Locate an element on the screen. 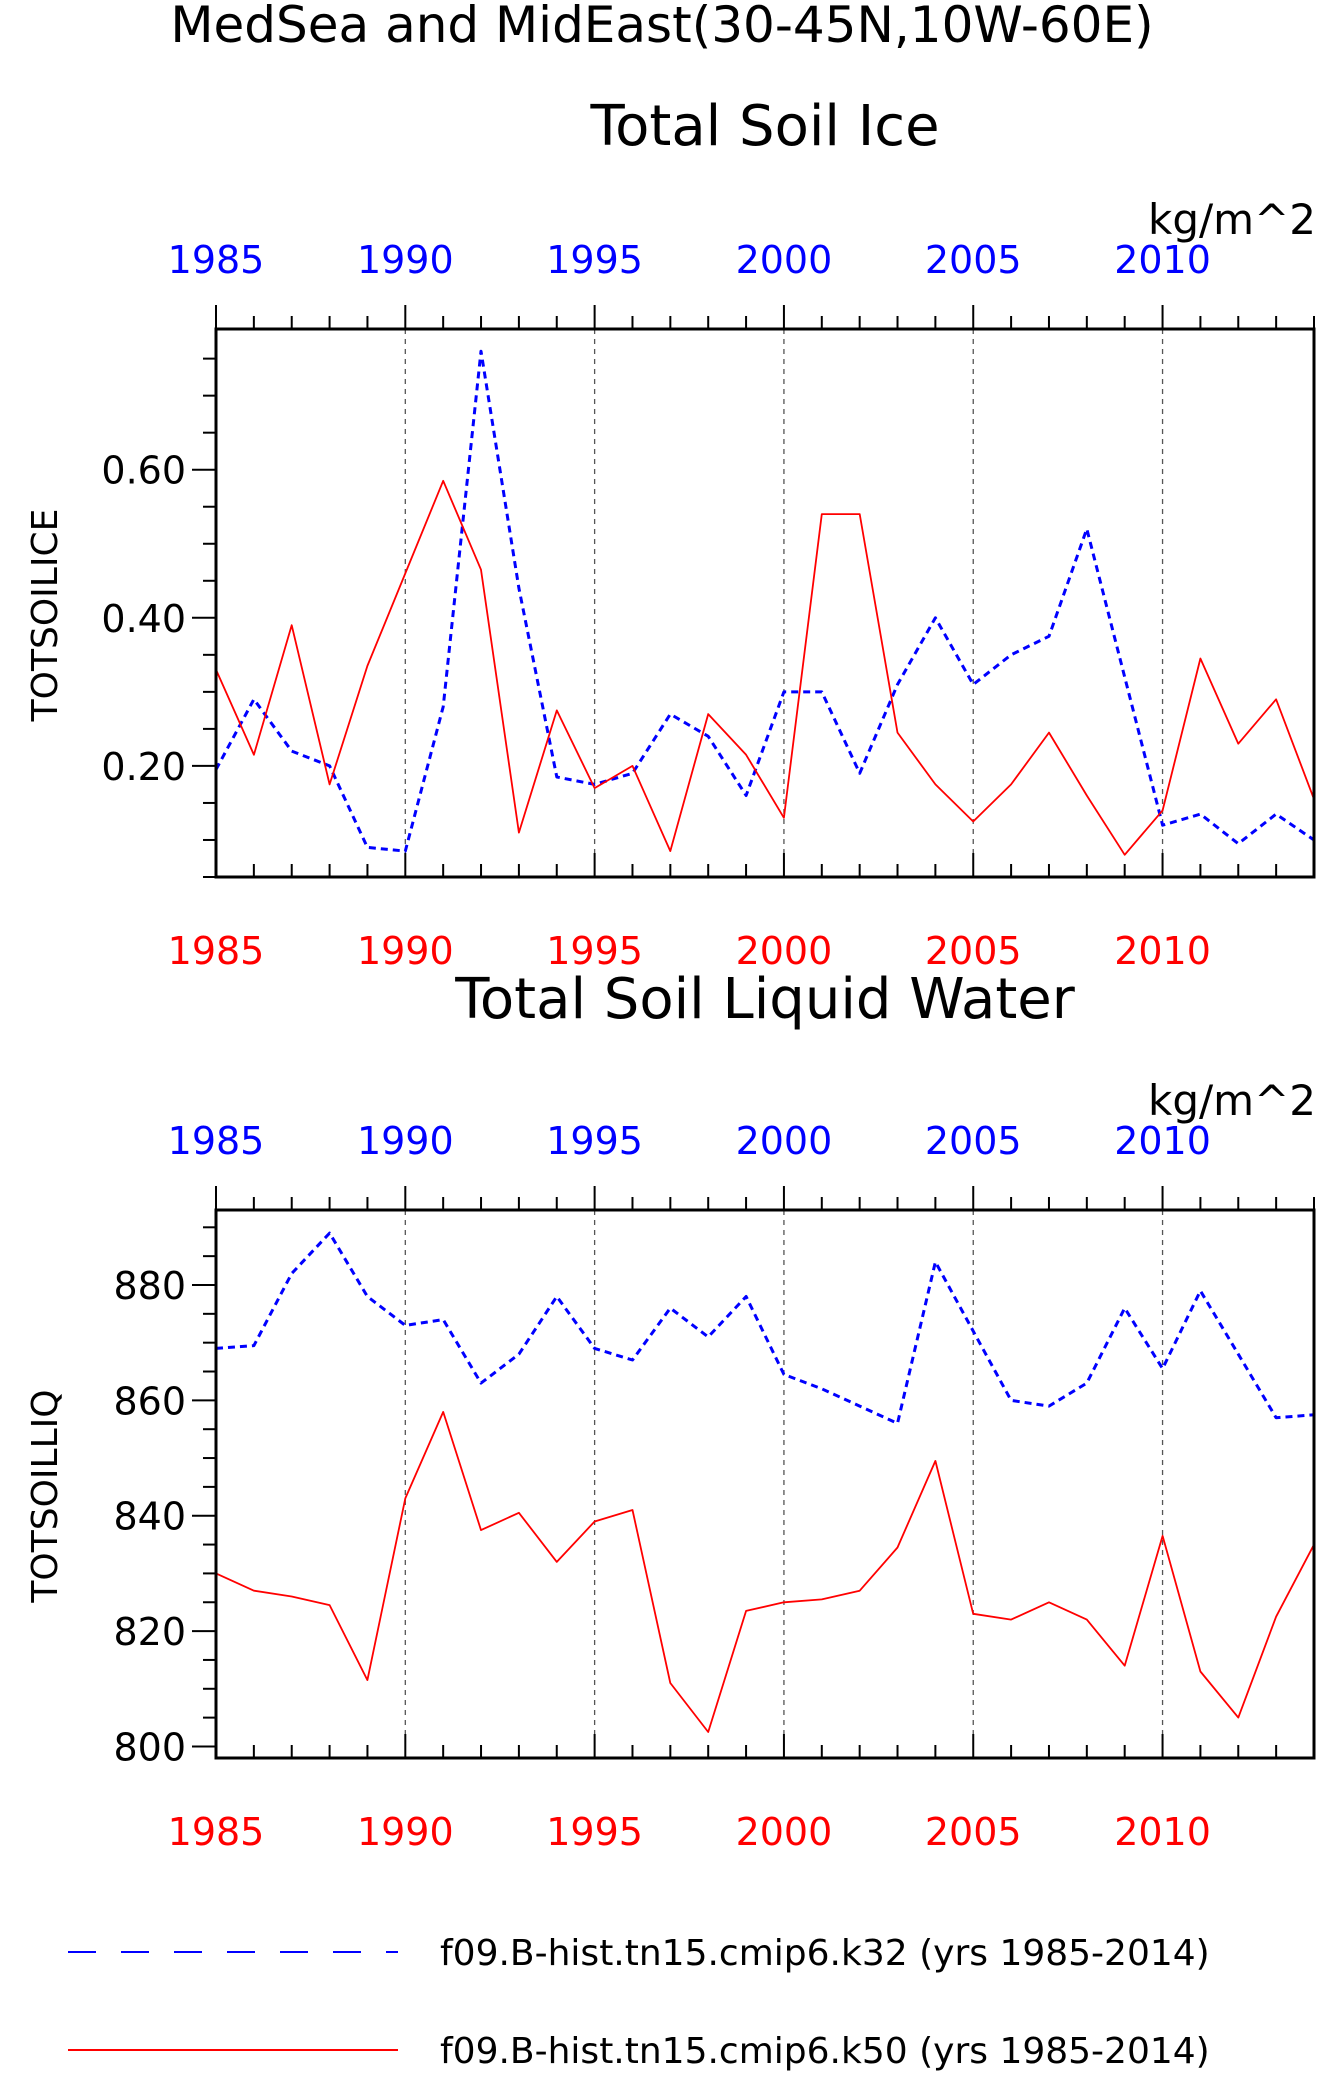  y-tick-label: 800 is located at coordinates (149, 1747).